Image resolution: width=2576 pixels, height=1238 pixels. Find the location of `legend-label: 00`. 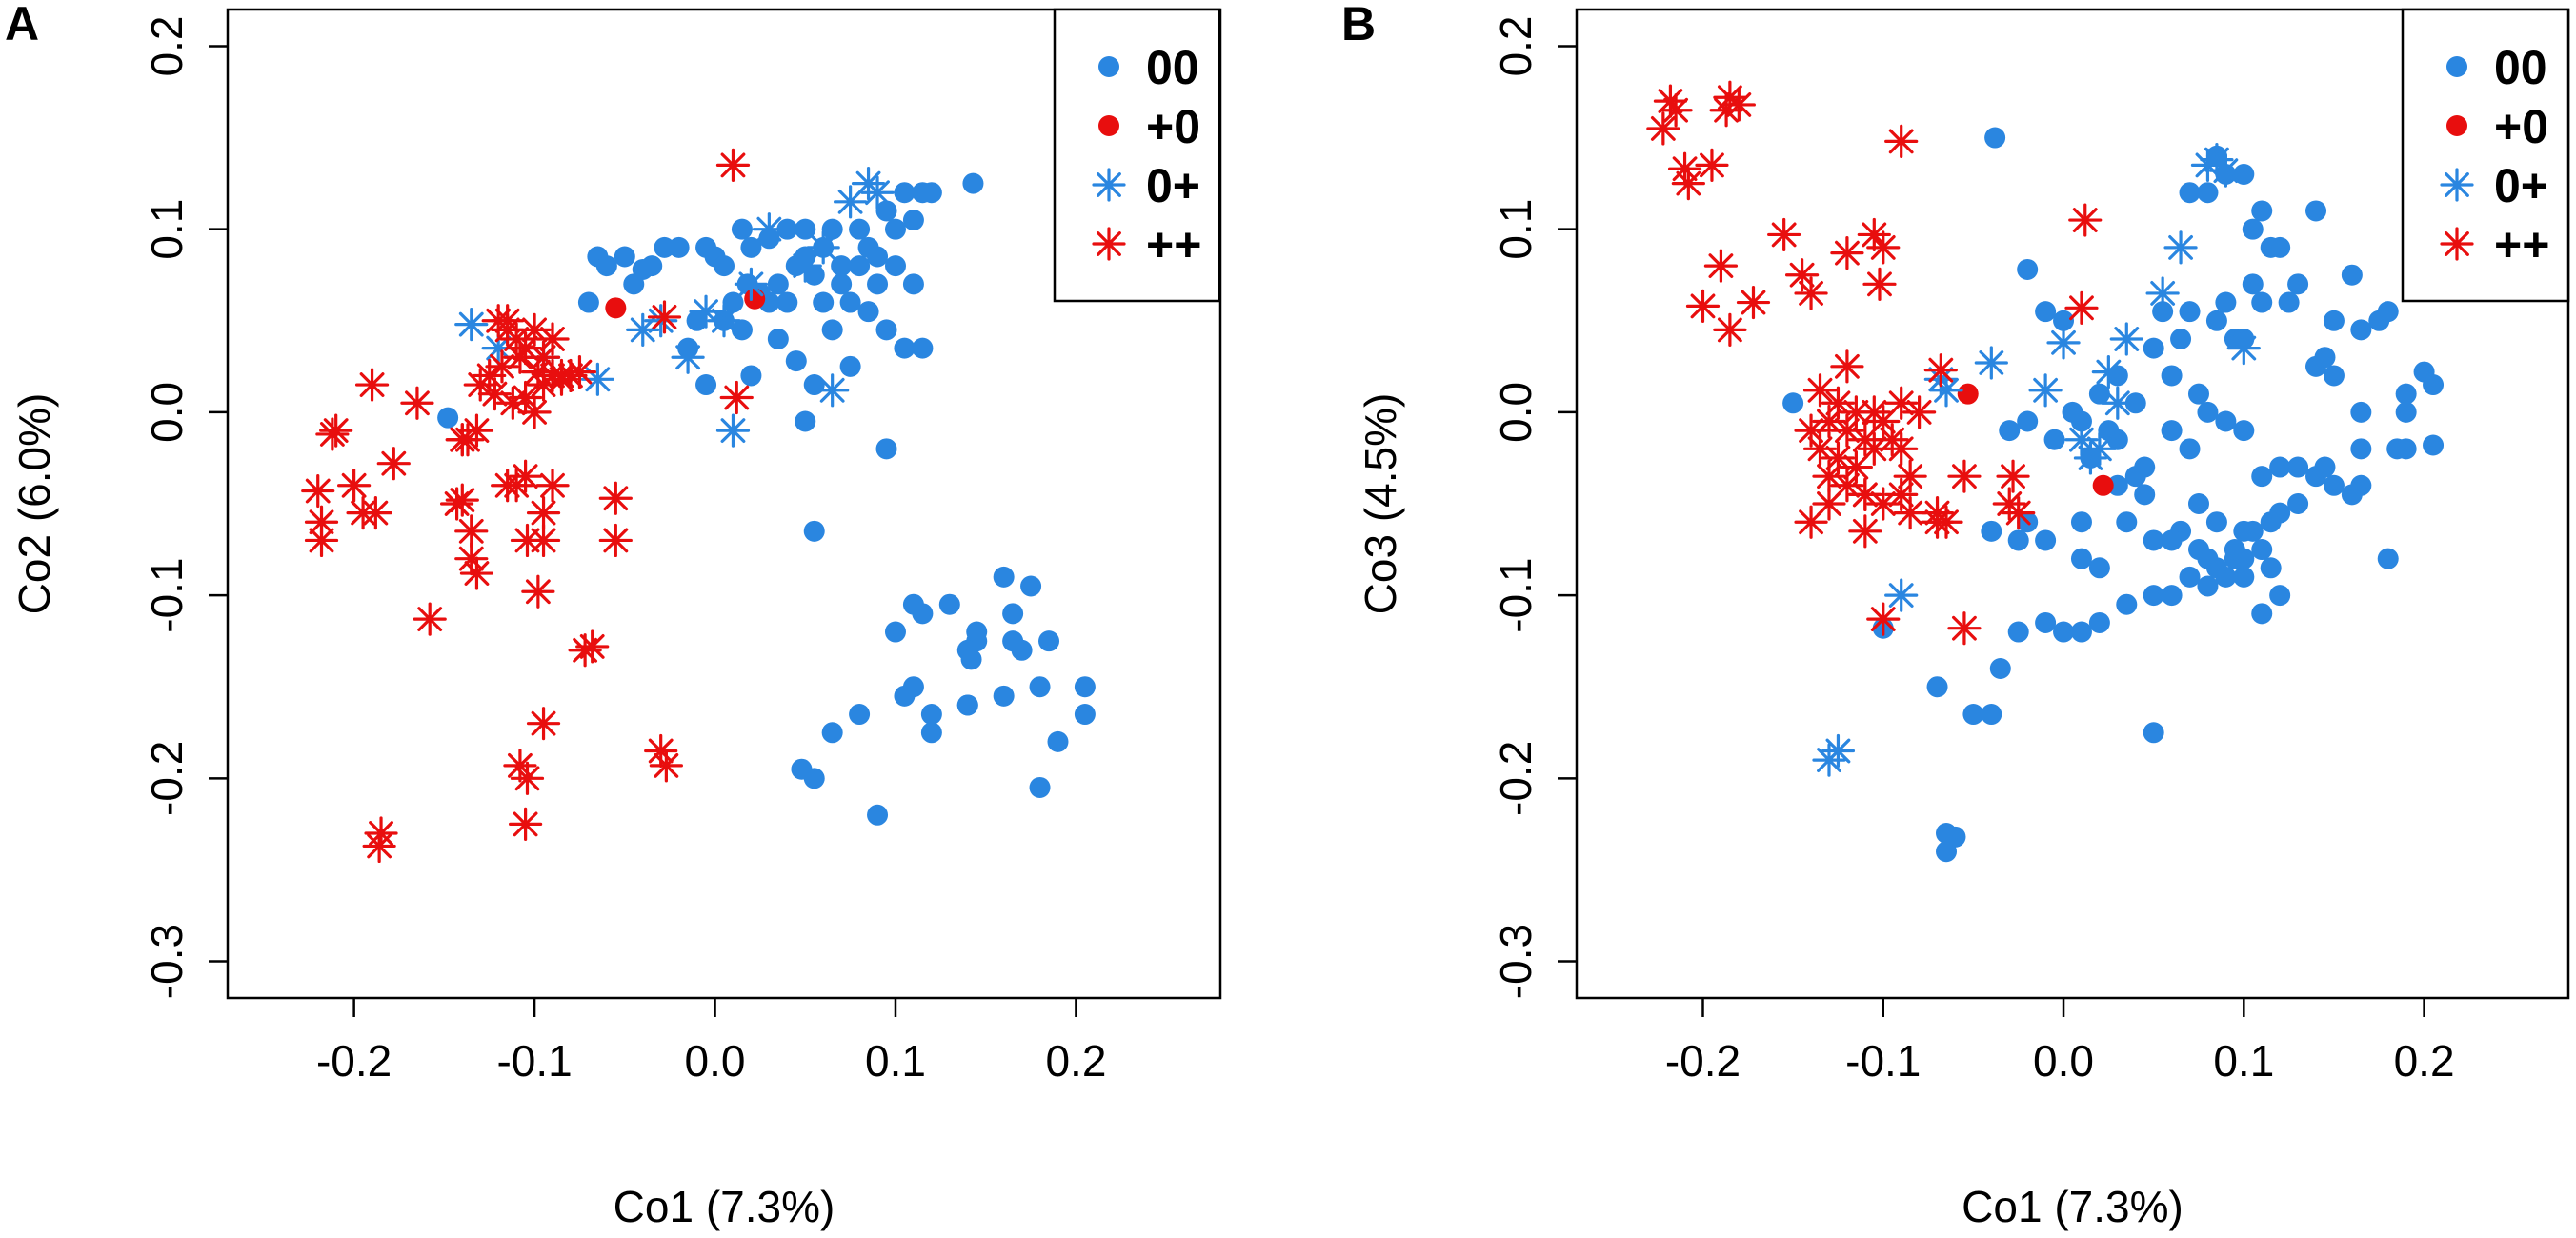

legend-label: 00 is located at coordinates (2521, 67).